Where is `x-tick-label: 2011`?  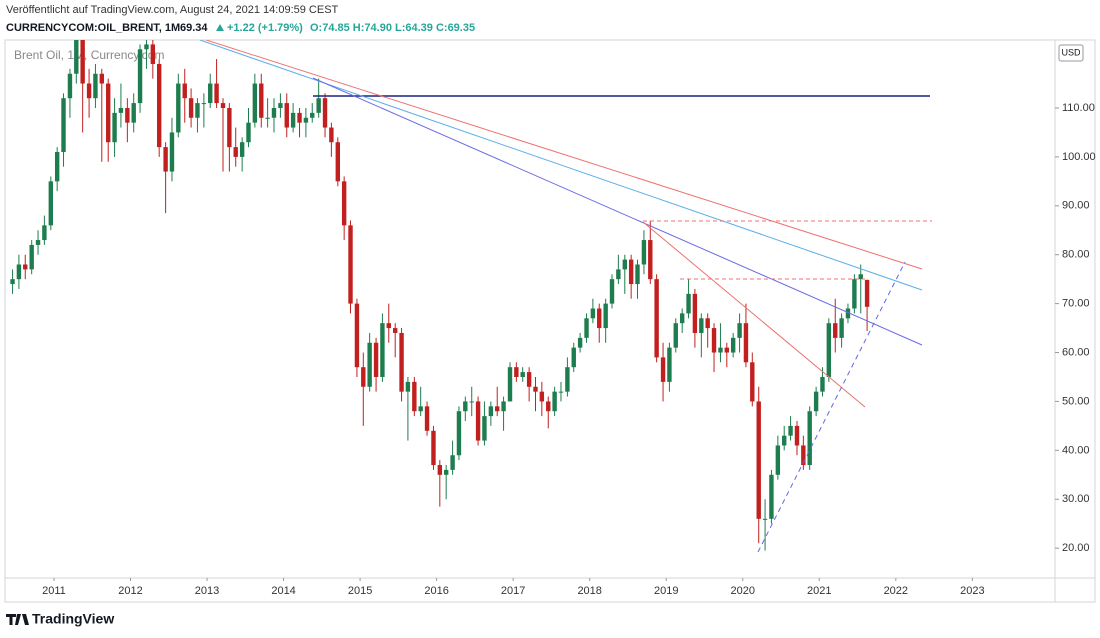
x-tick-label: 2011 is located at coordinates (54, 591).